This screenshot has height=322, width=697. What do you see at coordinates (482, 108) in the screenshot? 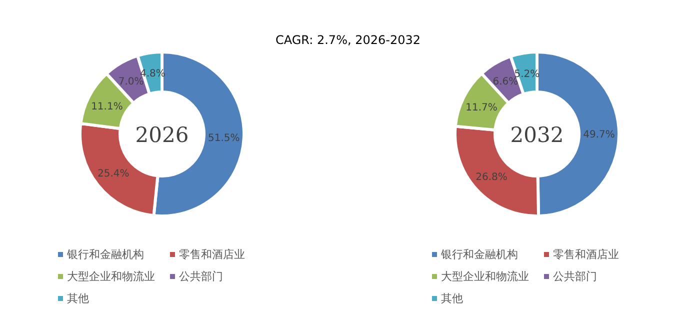
I see `data-label: 11.7%` at bounding box center [482, 108].